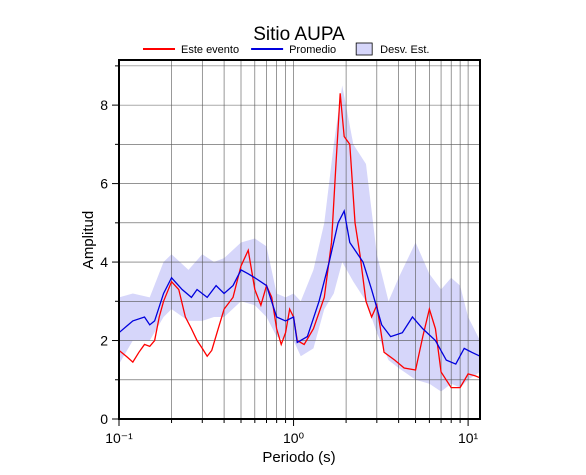 This screenshot has width=586, height=475. What do you see at coordinates (298, 457) in the screenshot?
I see `x-axis-label: Periodo (s)` at bounding box center [298, 457].